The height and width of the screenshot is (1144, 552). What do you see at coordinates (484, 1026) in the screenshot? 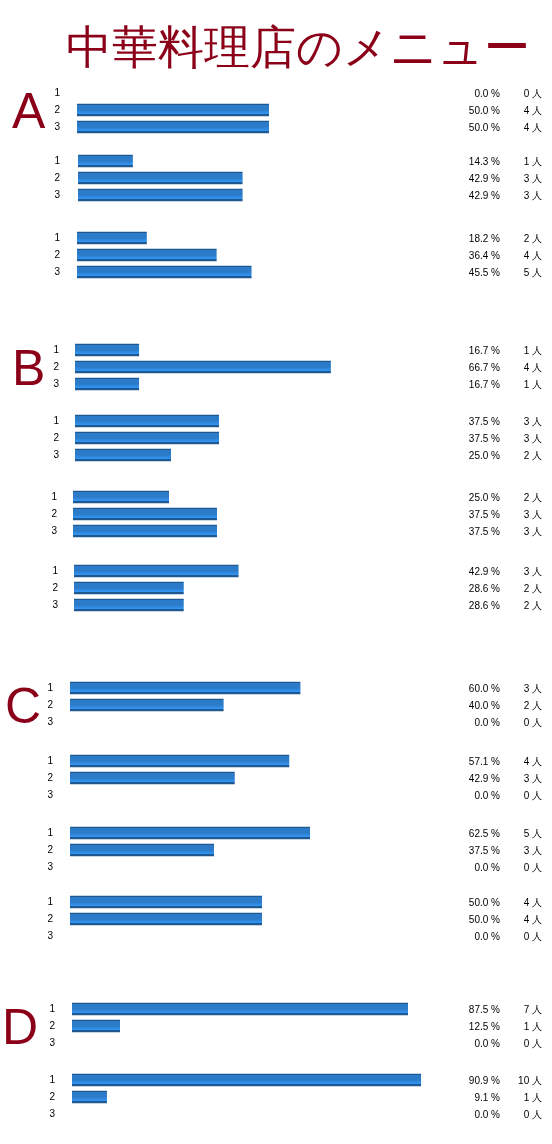
I see `data-label: 12.5 %` at bounding box center [484, 1026].